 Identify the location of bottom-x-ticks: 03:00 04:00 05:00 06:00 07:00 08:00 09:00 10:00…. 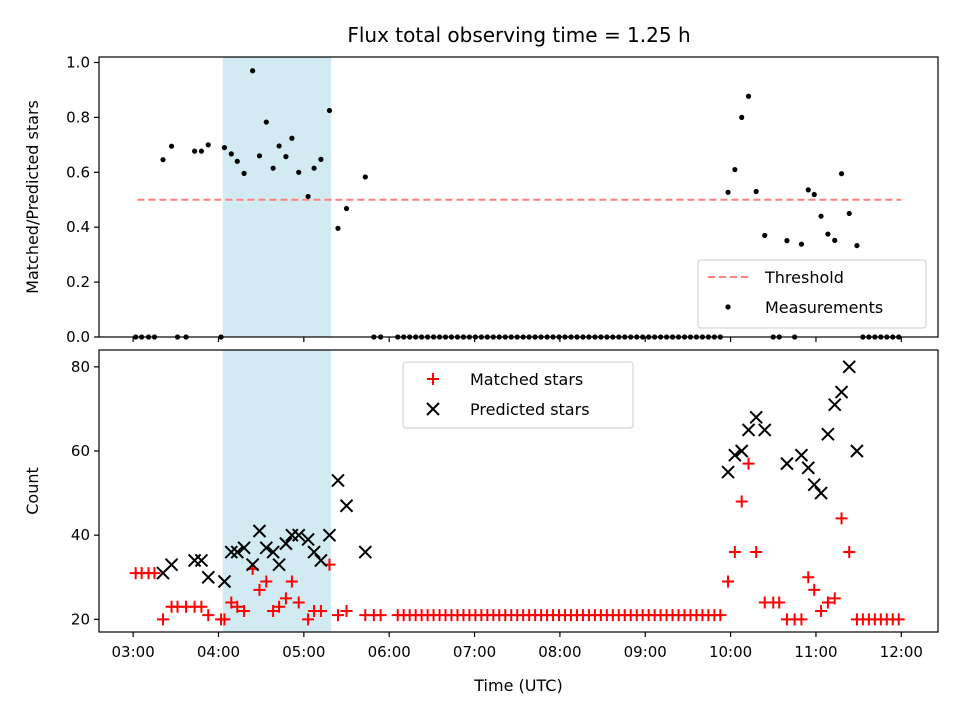
(517, 646).